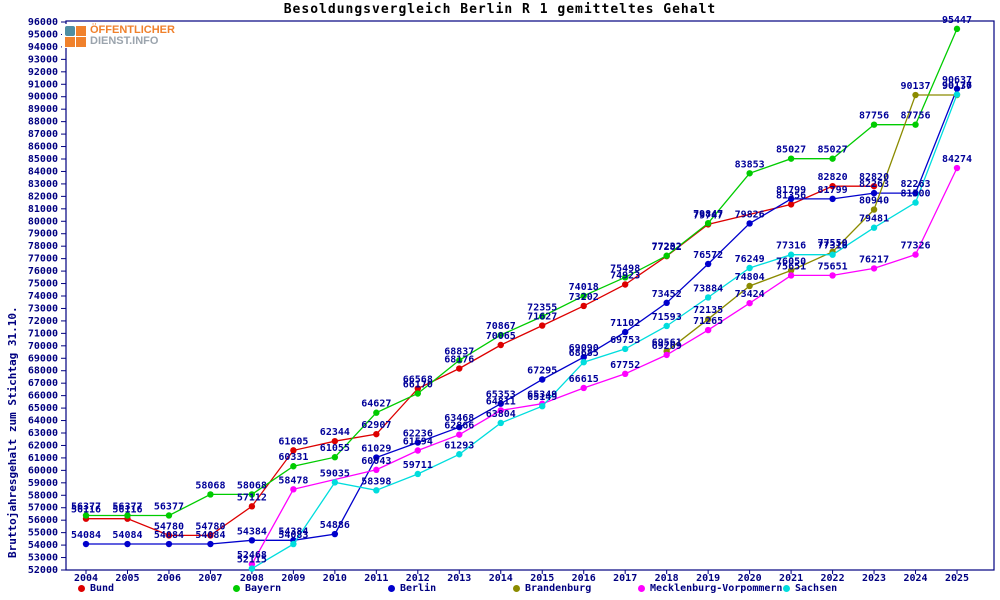  What do you see at coordinates (708, 578) in the screenshot?
I see `x-tick-label: 2019` at bounding box center [708, 578].